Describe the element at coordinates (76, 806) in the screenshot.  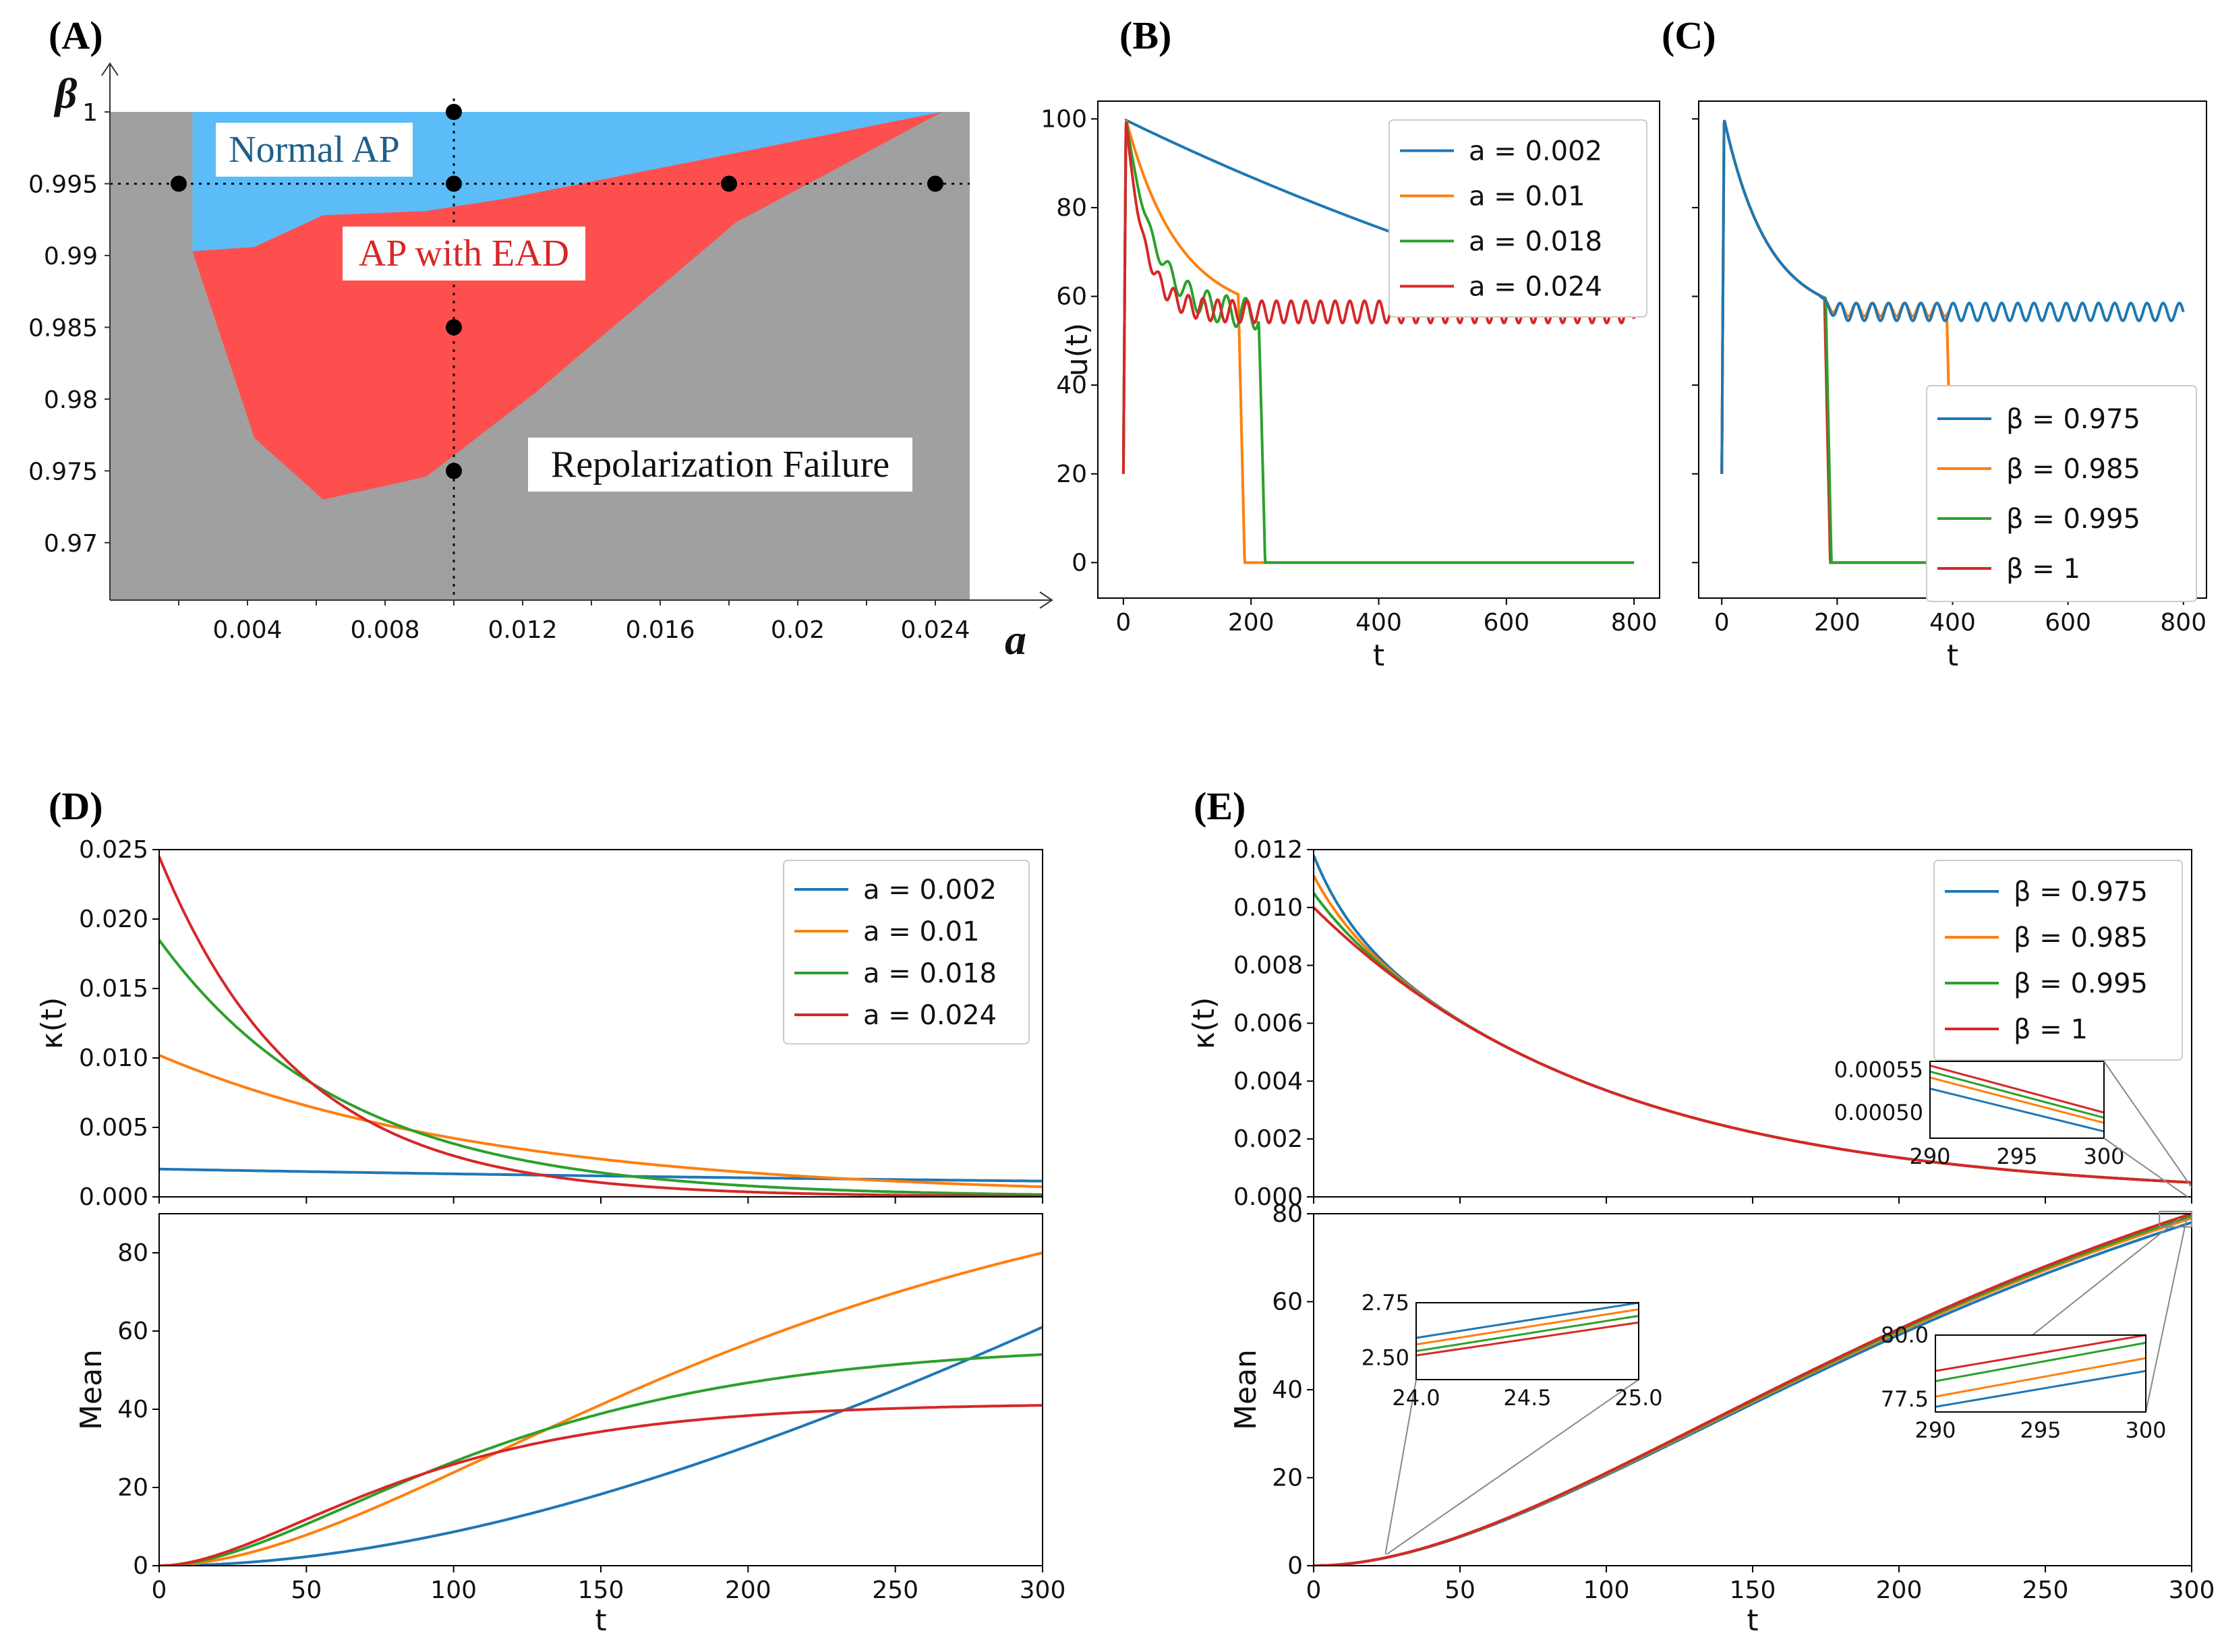
I see `panel-label-d: (D)` at that location.